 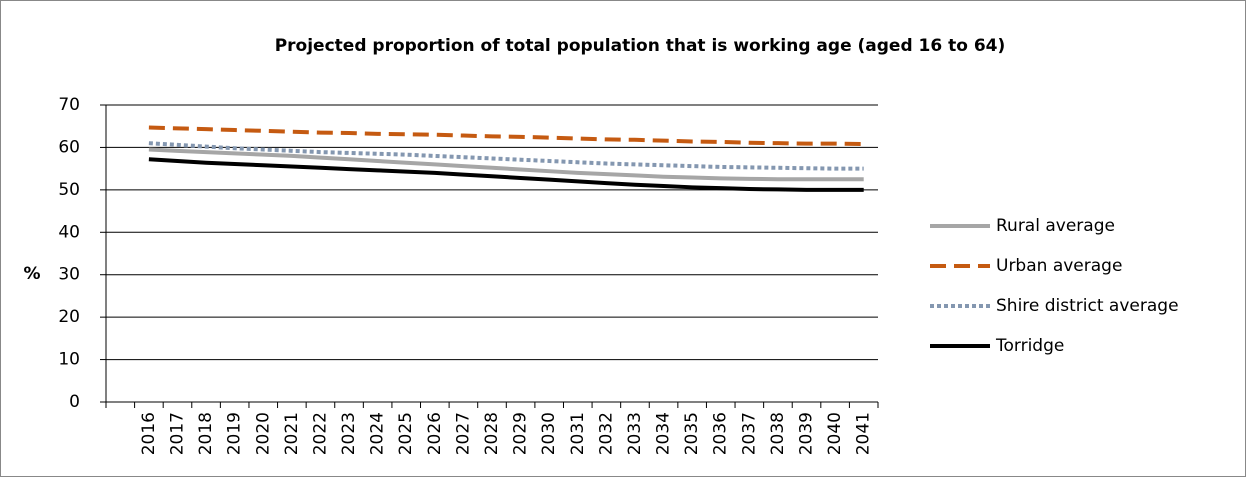 I want to click on x-tick-label: 2028, so click(x=492, y=433).